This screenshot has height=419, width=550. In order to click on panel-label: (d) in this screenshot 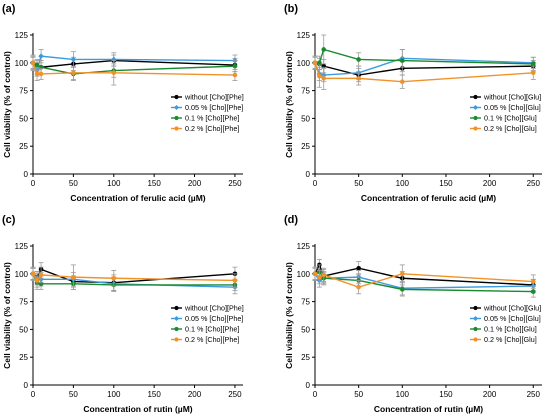, I will do `click(291, 220)`.